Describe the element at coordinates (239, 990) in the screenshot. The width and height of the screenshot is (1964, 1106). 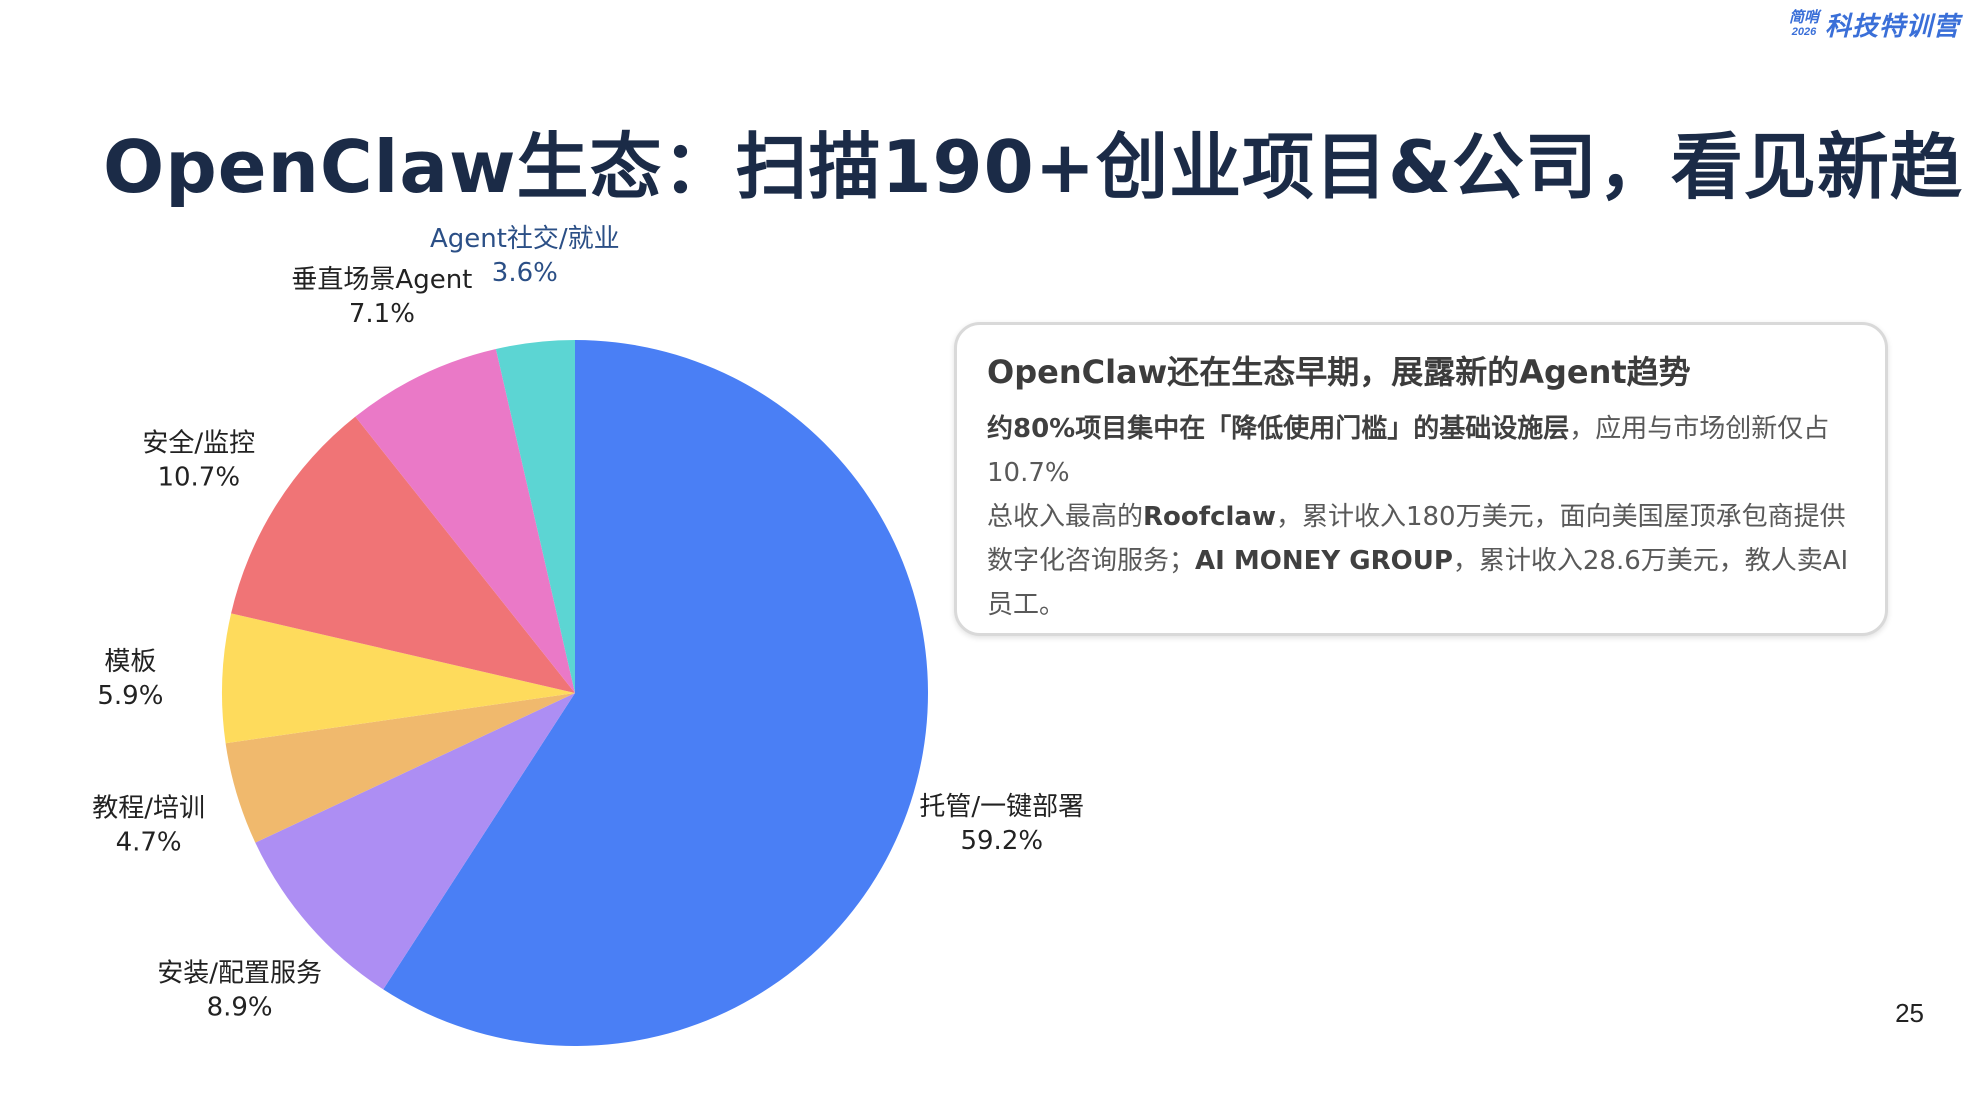
I see `pie-slice-label: 安装/配置服务 8.9%` at that location.